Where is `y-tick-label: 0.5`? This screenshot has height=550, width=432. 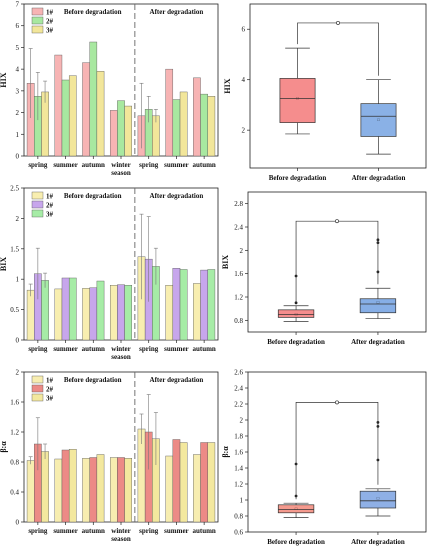 y-tick-label: 0.5 is located at coordinates (14, 310).